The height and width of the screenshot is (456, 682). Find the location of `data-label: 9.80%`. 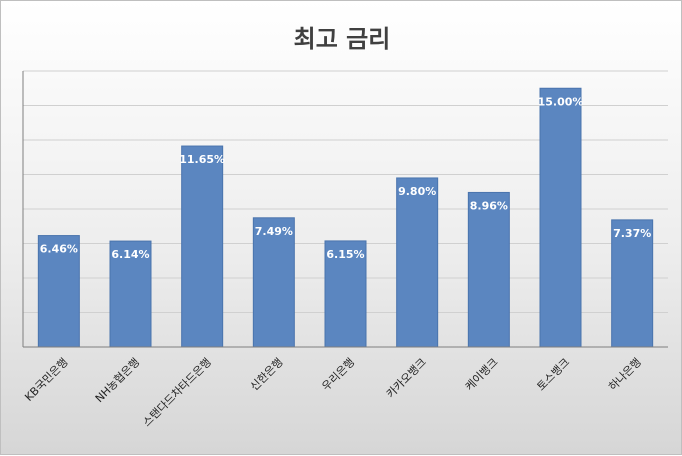

data-label: 9.80% is located at coordinates (417, 191).